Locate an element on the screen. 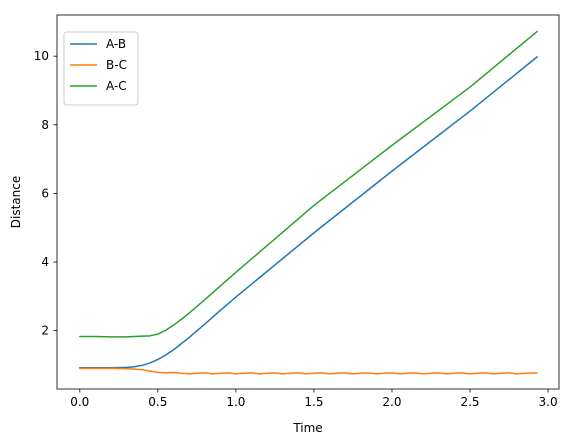  legend-label-a-b: A-B is located at coordinates (116, 44).